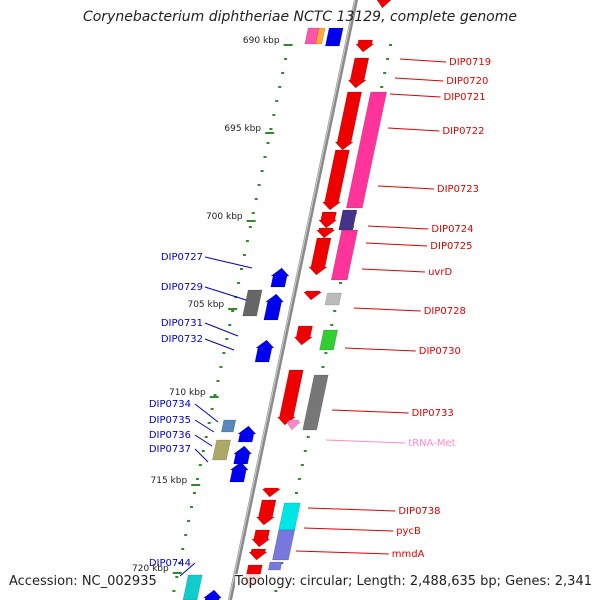  Describe the element at coordinates (170, 404) in the screenshot. I see `gene-label-left: DIP0734` at that location.